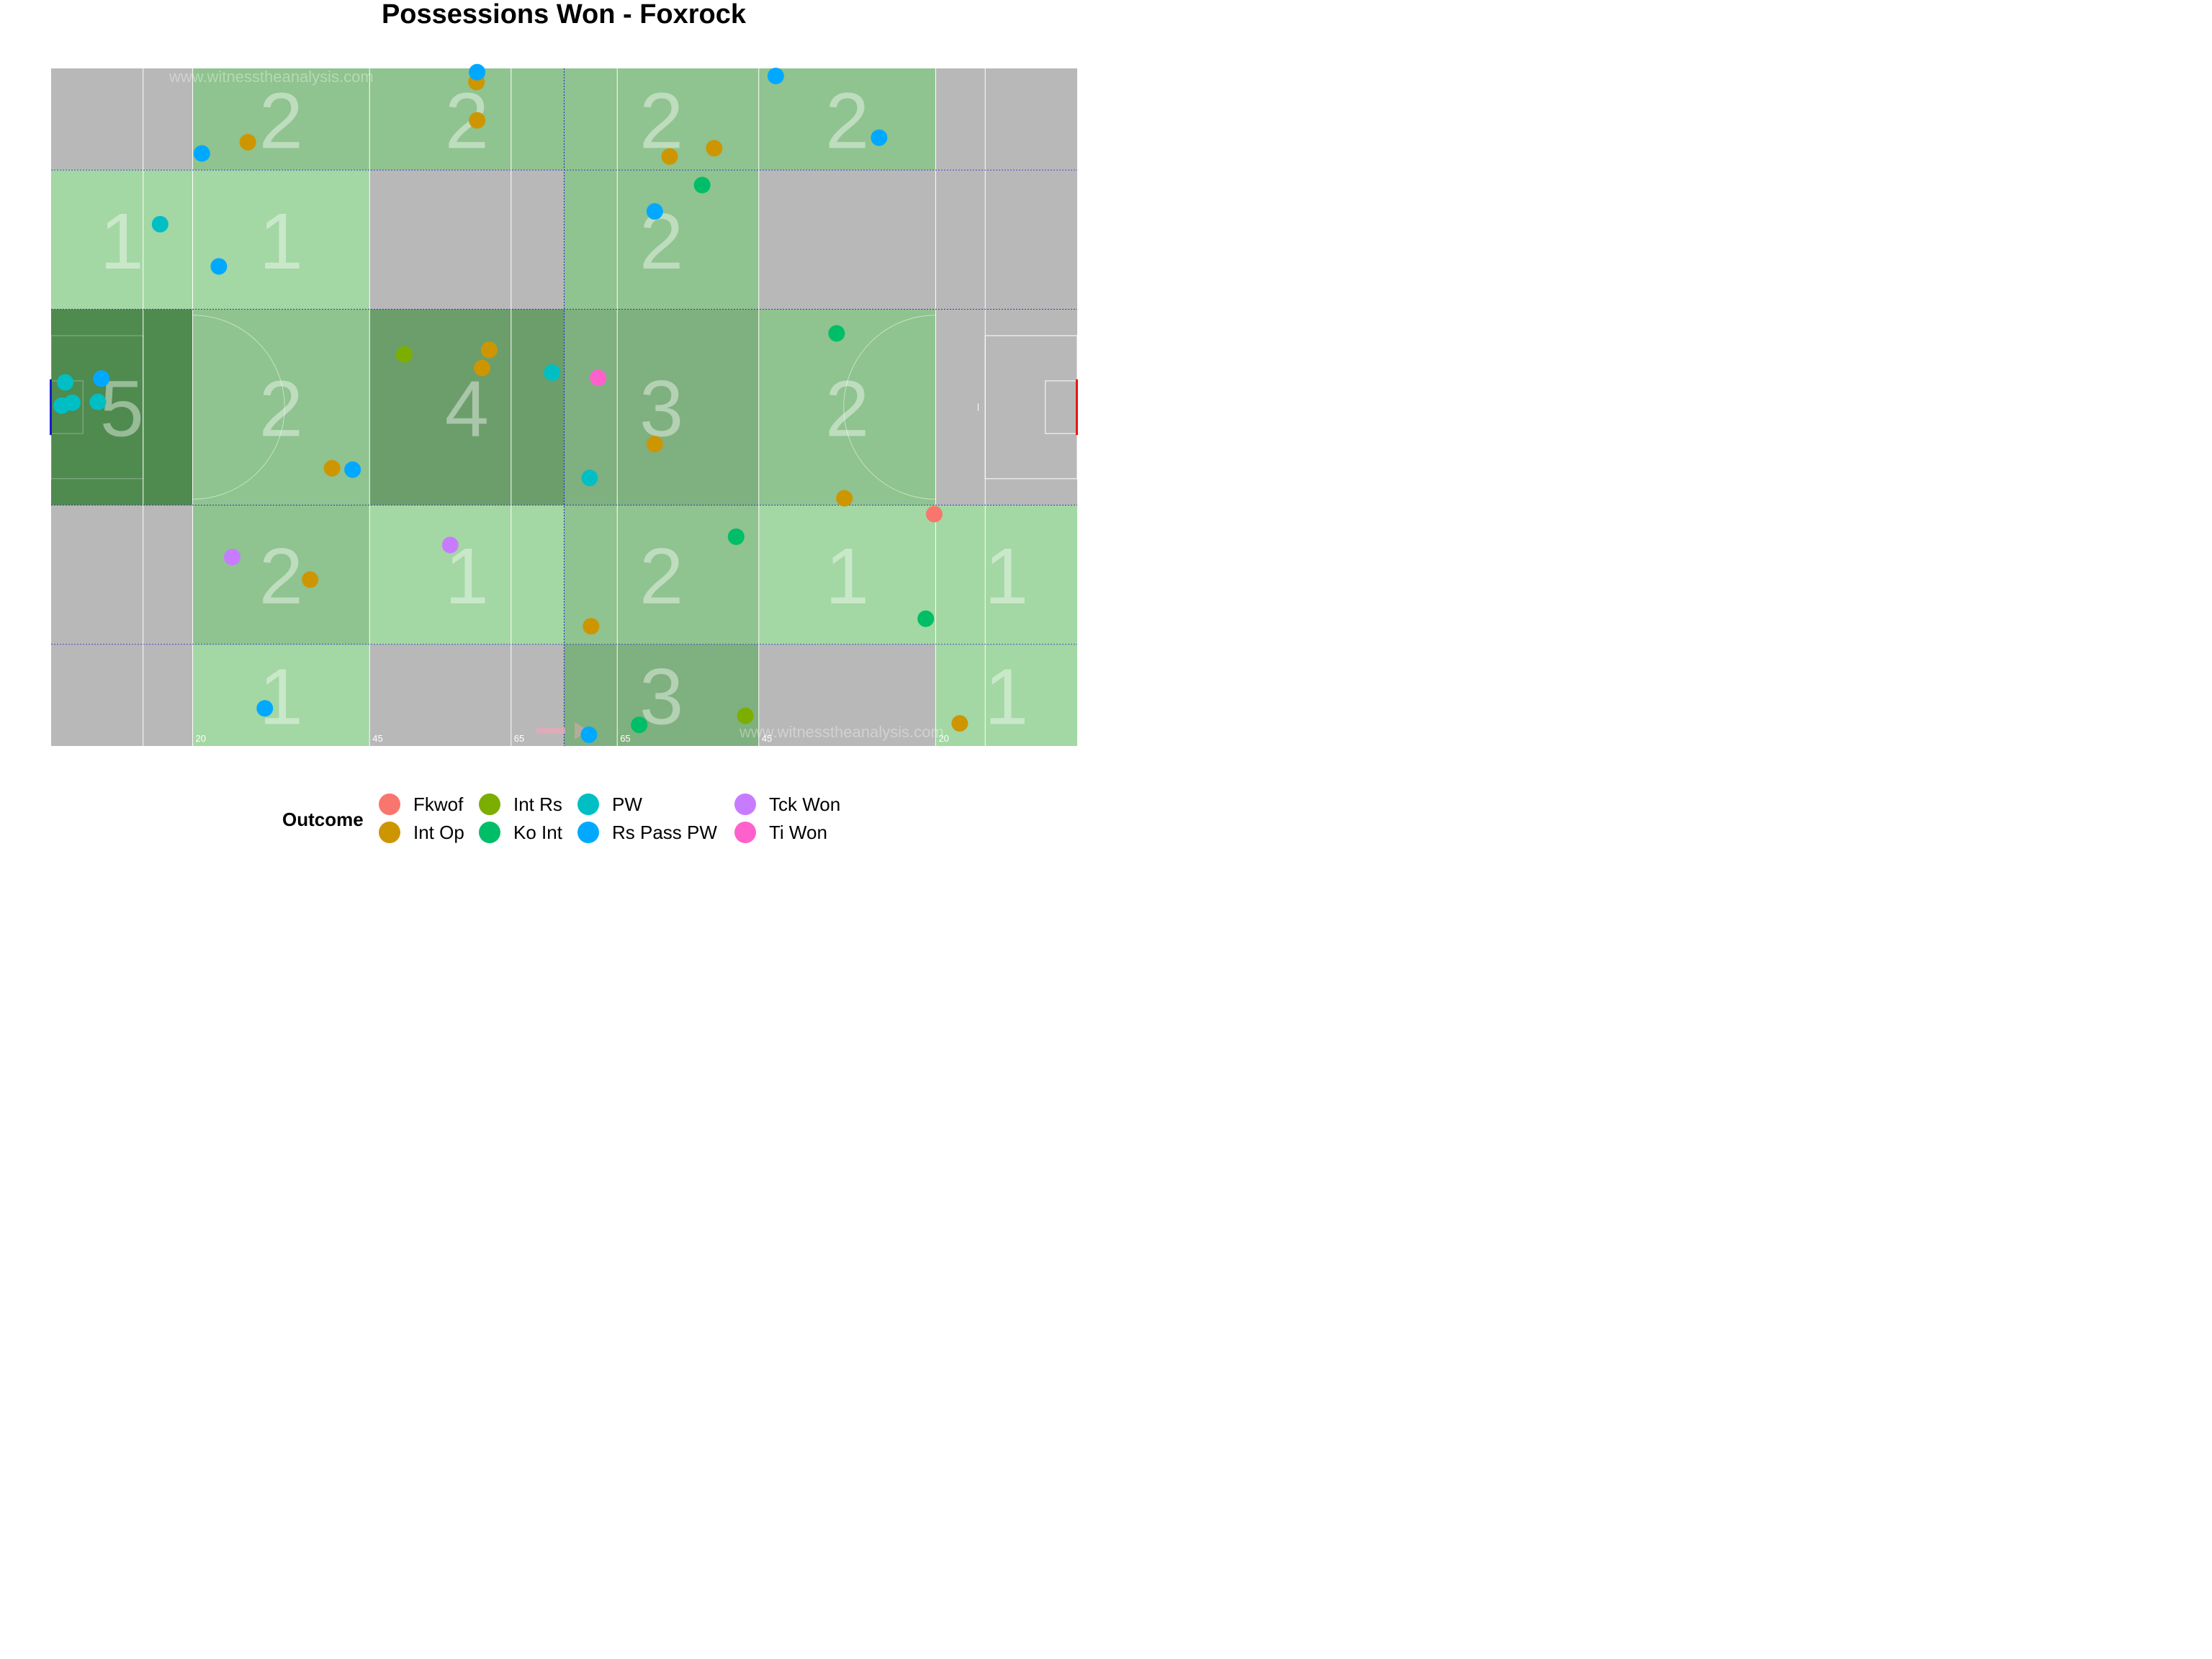 The height and width of the screenshot is (1659, 2212). What do you see at coordinates (798, 832) in the screenshot?
I see `legend-label: Ti Won` at bounding box center [798, 832].